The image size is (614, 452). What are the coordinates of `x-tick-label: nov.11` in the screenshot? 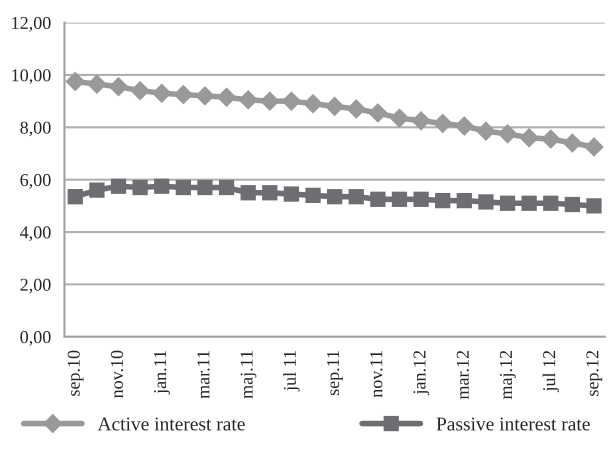 It's located at (376, 374).